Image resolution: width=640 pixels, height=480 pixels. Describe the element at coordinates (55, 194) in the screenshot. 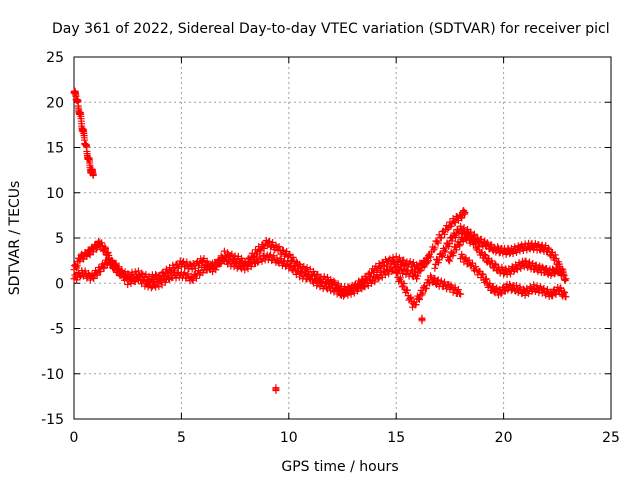

I see `y-tick-label: 10` at that location.